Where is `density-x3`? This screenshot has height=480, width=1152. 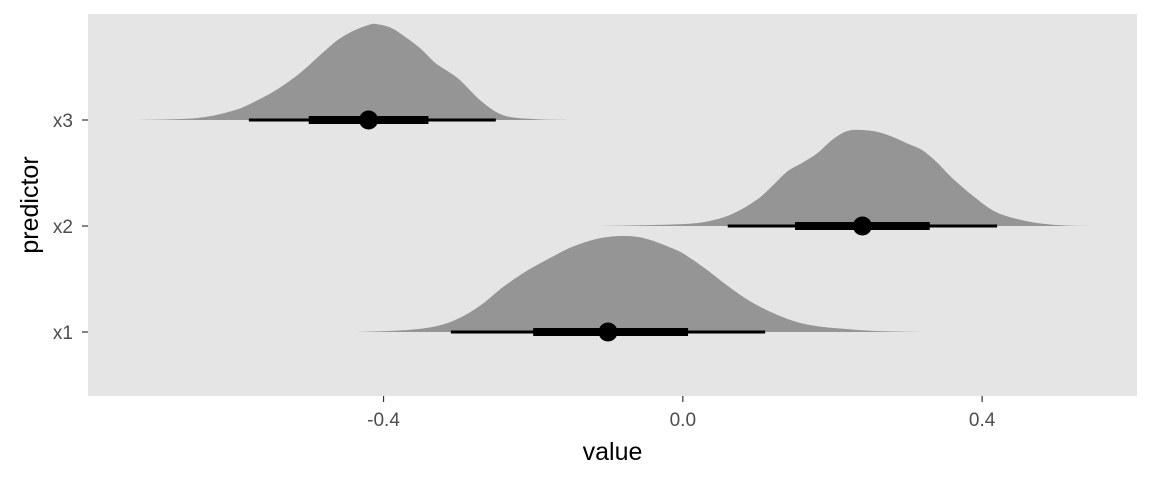 density-x3 is located at coordinates (368, 71).